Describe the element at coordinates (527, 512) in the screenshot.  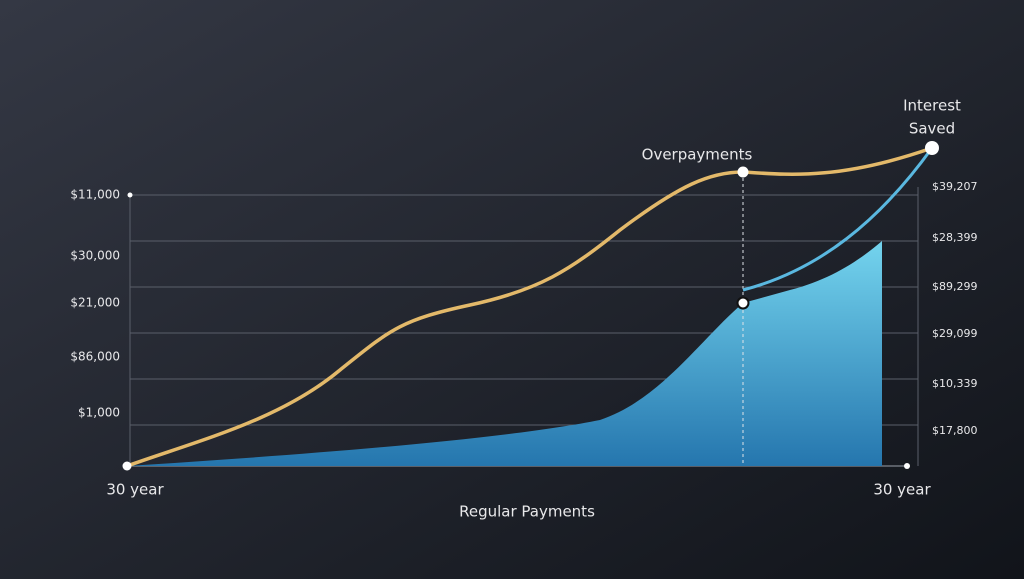
I see `x-axis-title: Regular Payments` at that location.